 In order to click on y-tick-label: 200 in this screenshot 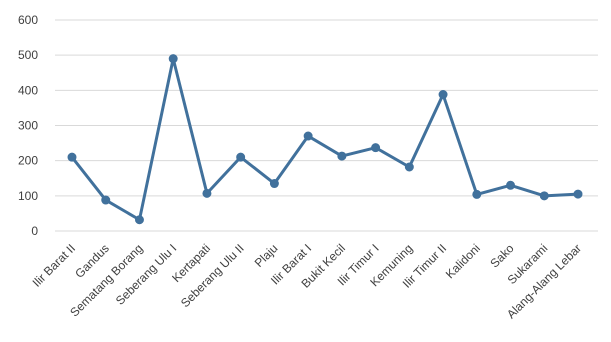, I will do `click(28, 161)`.